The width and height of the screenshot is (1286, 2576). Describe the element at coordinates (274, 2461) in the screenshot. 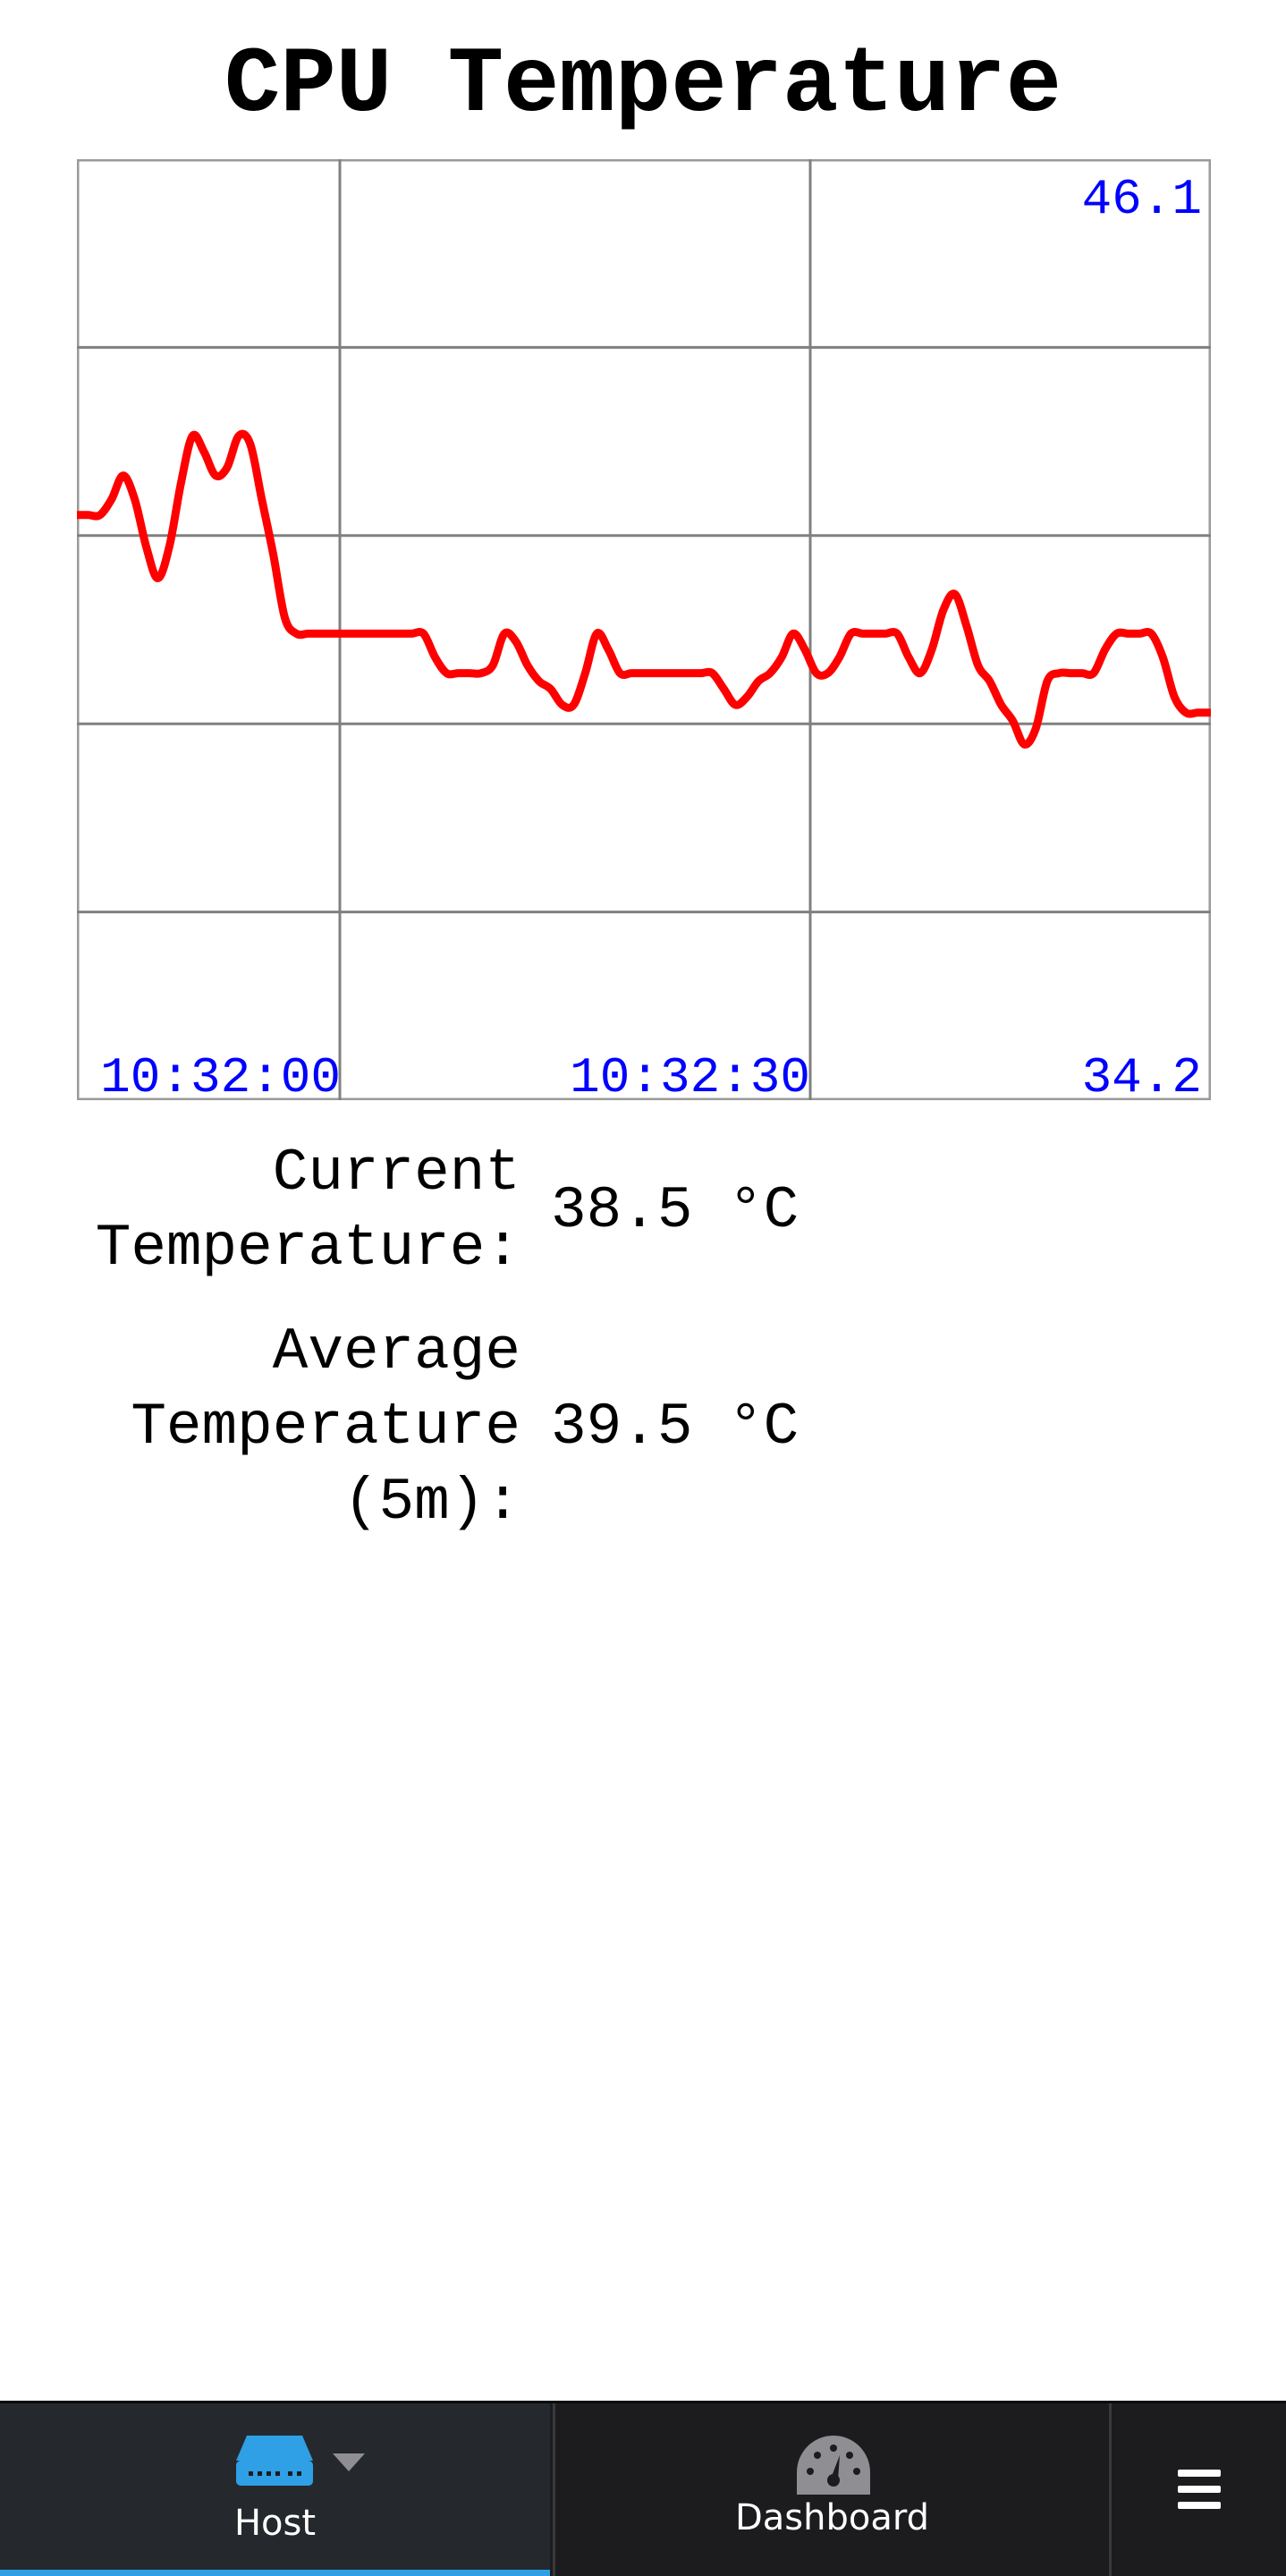

I see `server-icon` at that location.